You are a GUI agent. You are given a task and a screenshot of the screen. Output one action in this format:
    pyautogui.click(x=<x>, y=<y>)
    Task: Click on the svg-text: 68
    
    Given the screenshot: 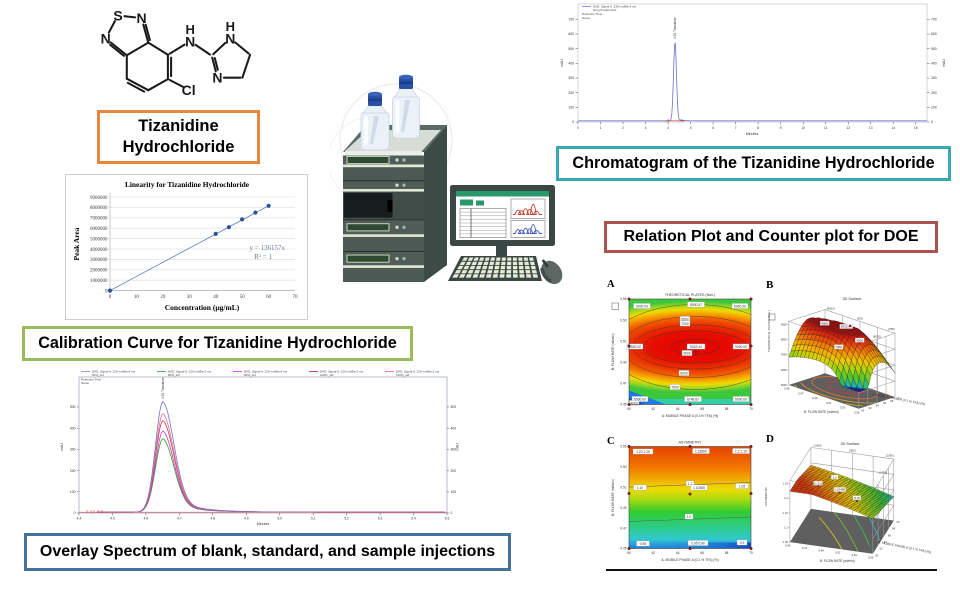 What is the action you would take?
    pyautogui.click(x=891, y=401)
    